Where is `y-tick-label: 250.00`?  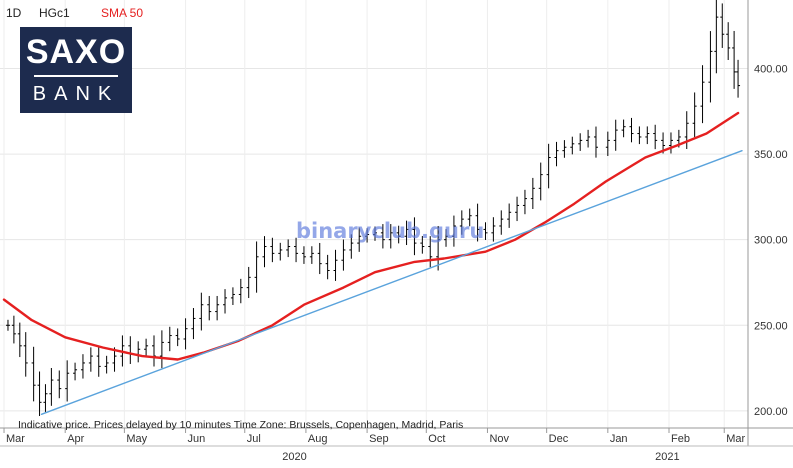
y-tick-label: 250.00 is located at coordinates (771, 326).